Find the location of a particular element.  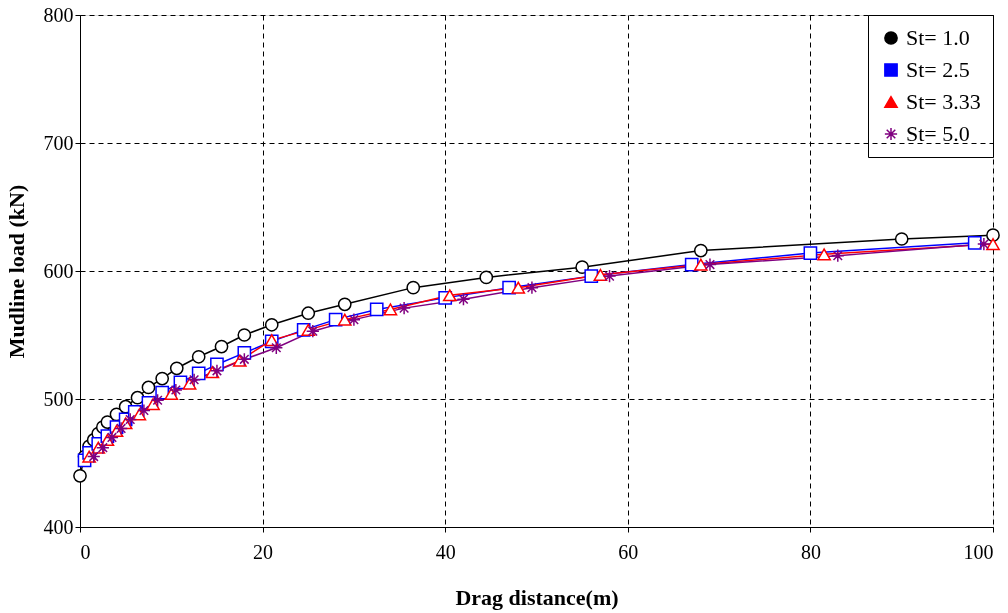

y-tick-label: 500 is located at coordinates (58, 398).